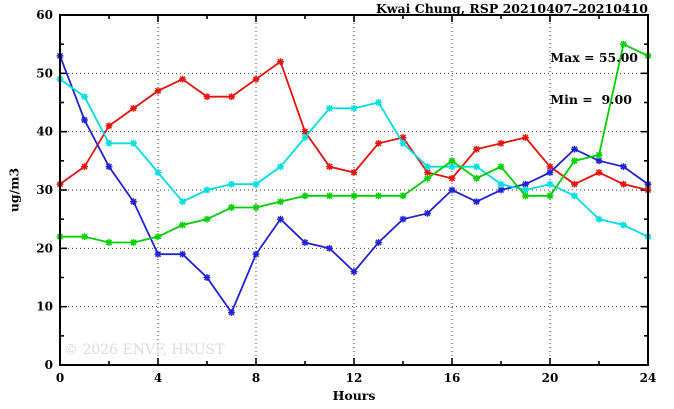  Describe the element at coordinates (44, 15) in the screenshot. I see `y-tick-label: 60` at that location.